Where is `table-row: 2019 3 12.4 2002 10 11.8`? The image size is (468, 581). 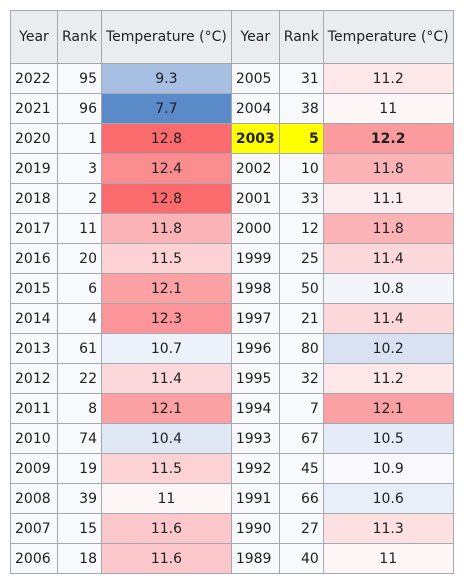
table-row: 2019 3 12.4 2002 10 11.8 is located at coordinates (232, 168).